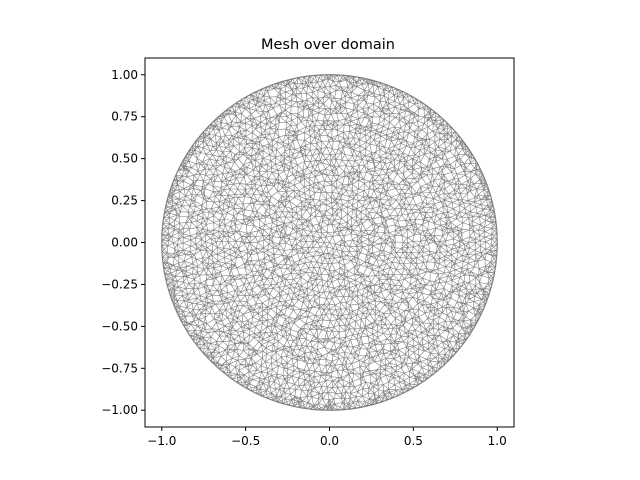 Image resolution: width=640 pixels, height=480 pixels. Describe the element at coordinates (497, 441) in the screenshot. I see `x-tick-label: 1.0` at that location.